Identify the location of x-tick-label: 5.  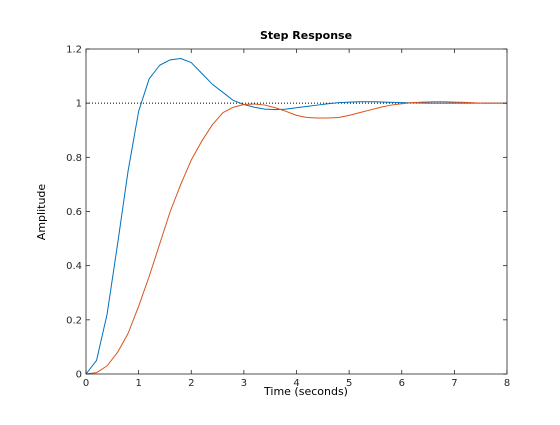
(349, 383).